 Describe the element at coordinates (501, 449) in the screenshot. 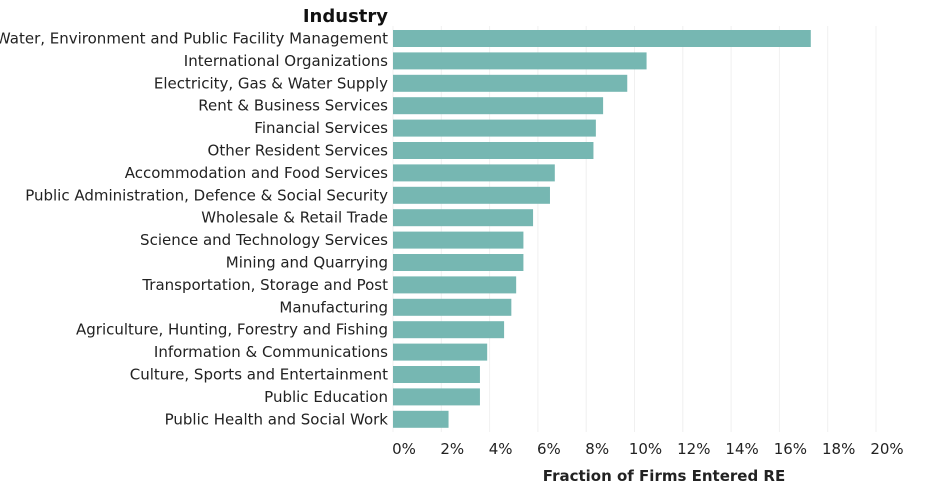

I see `x-tick-label: 4%` at that location.